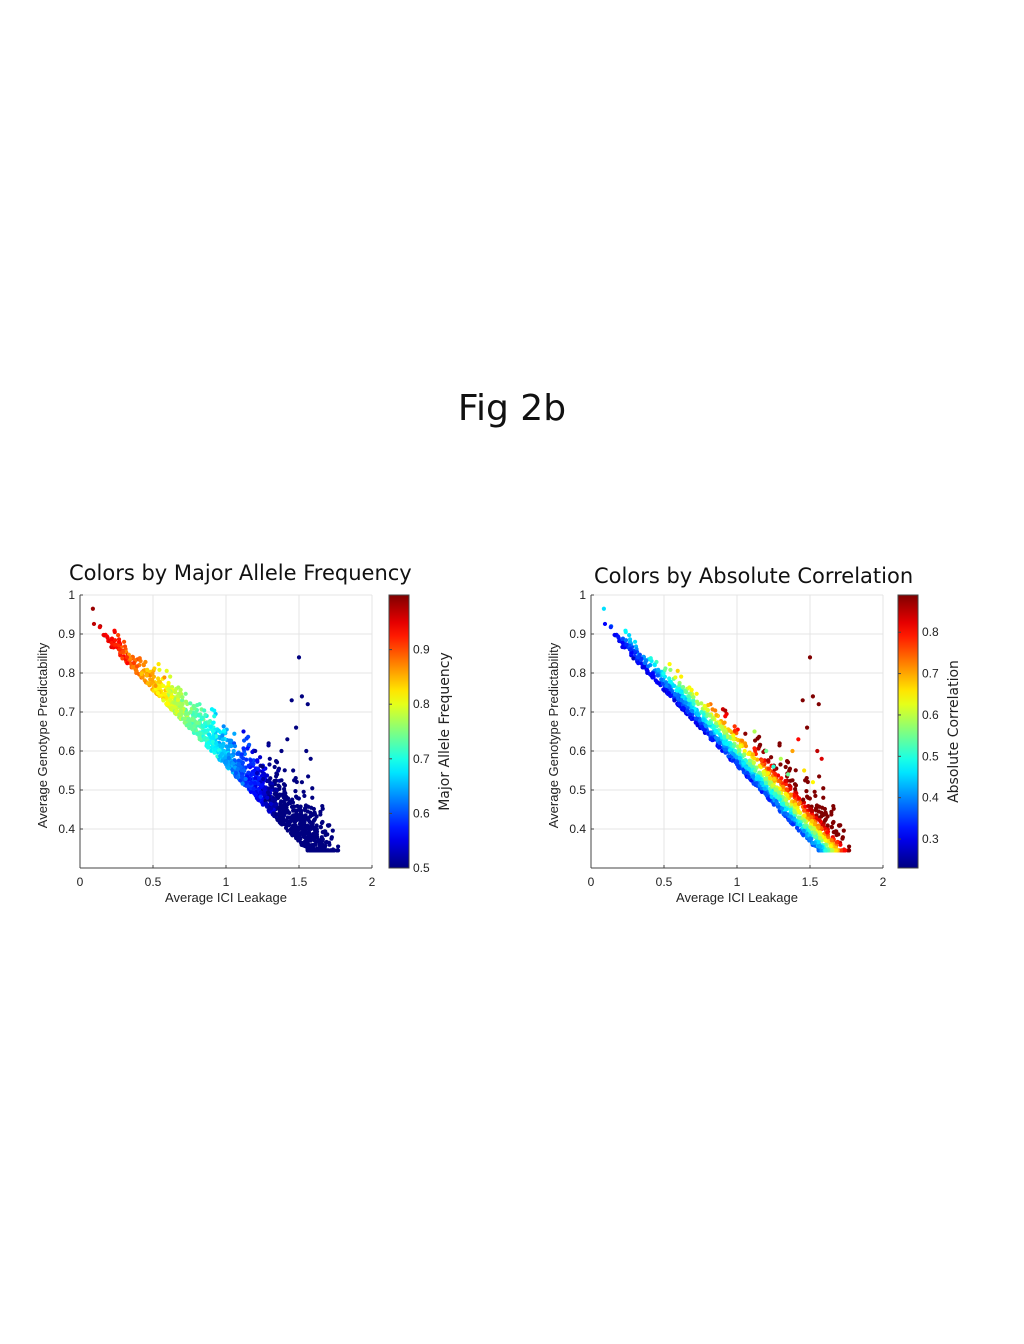 The image size is (1024, 1344). I want to click on colorbar, so click(908, 731).